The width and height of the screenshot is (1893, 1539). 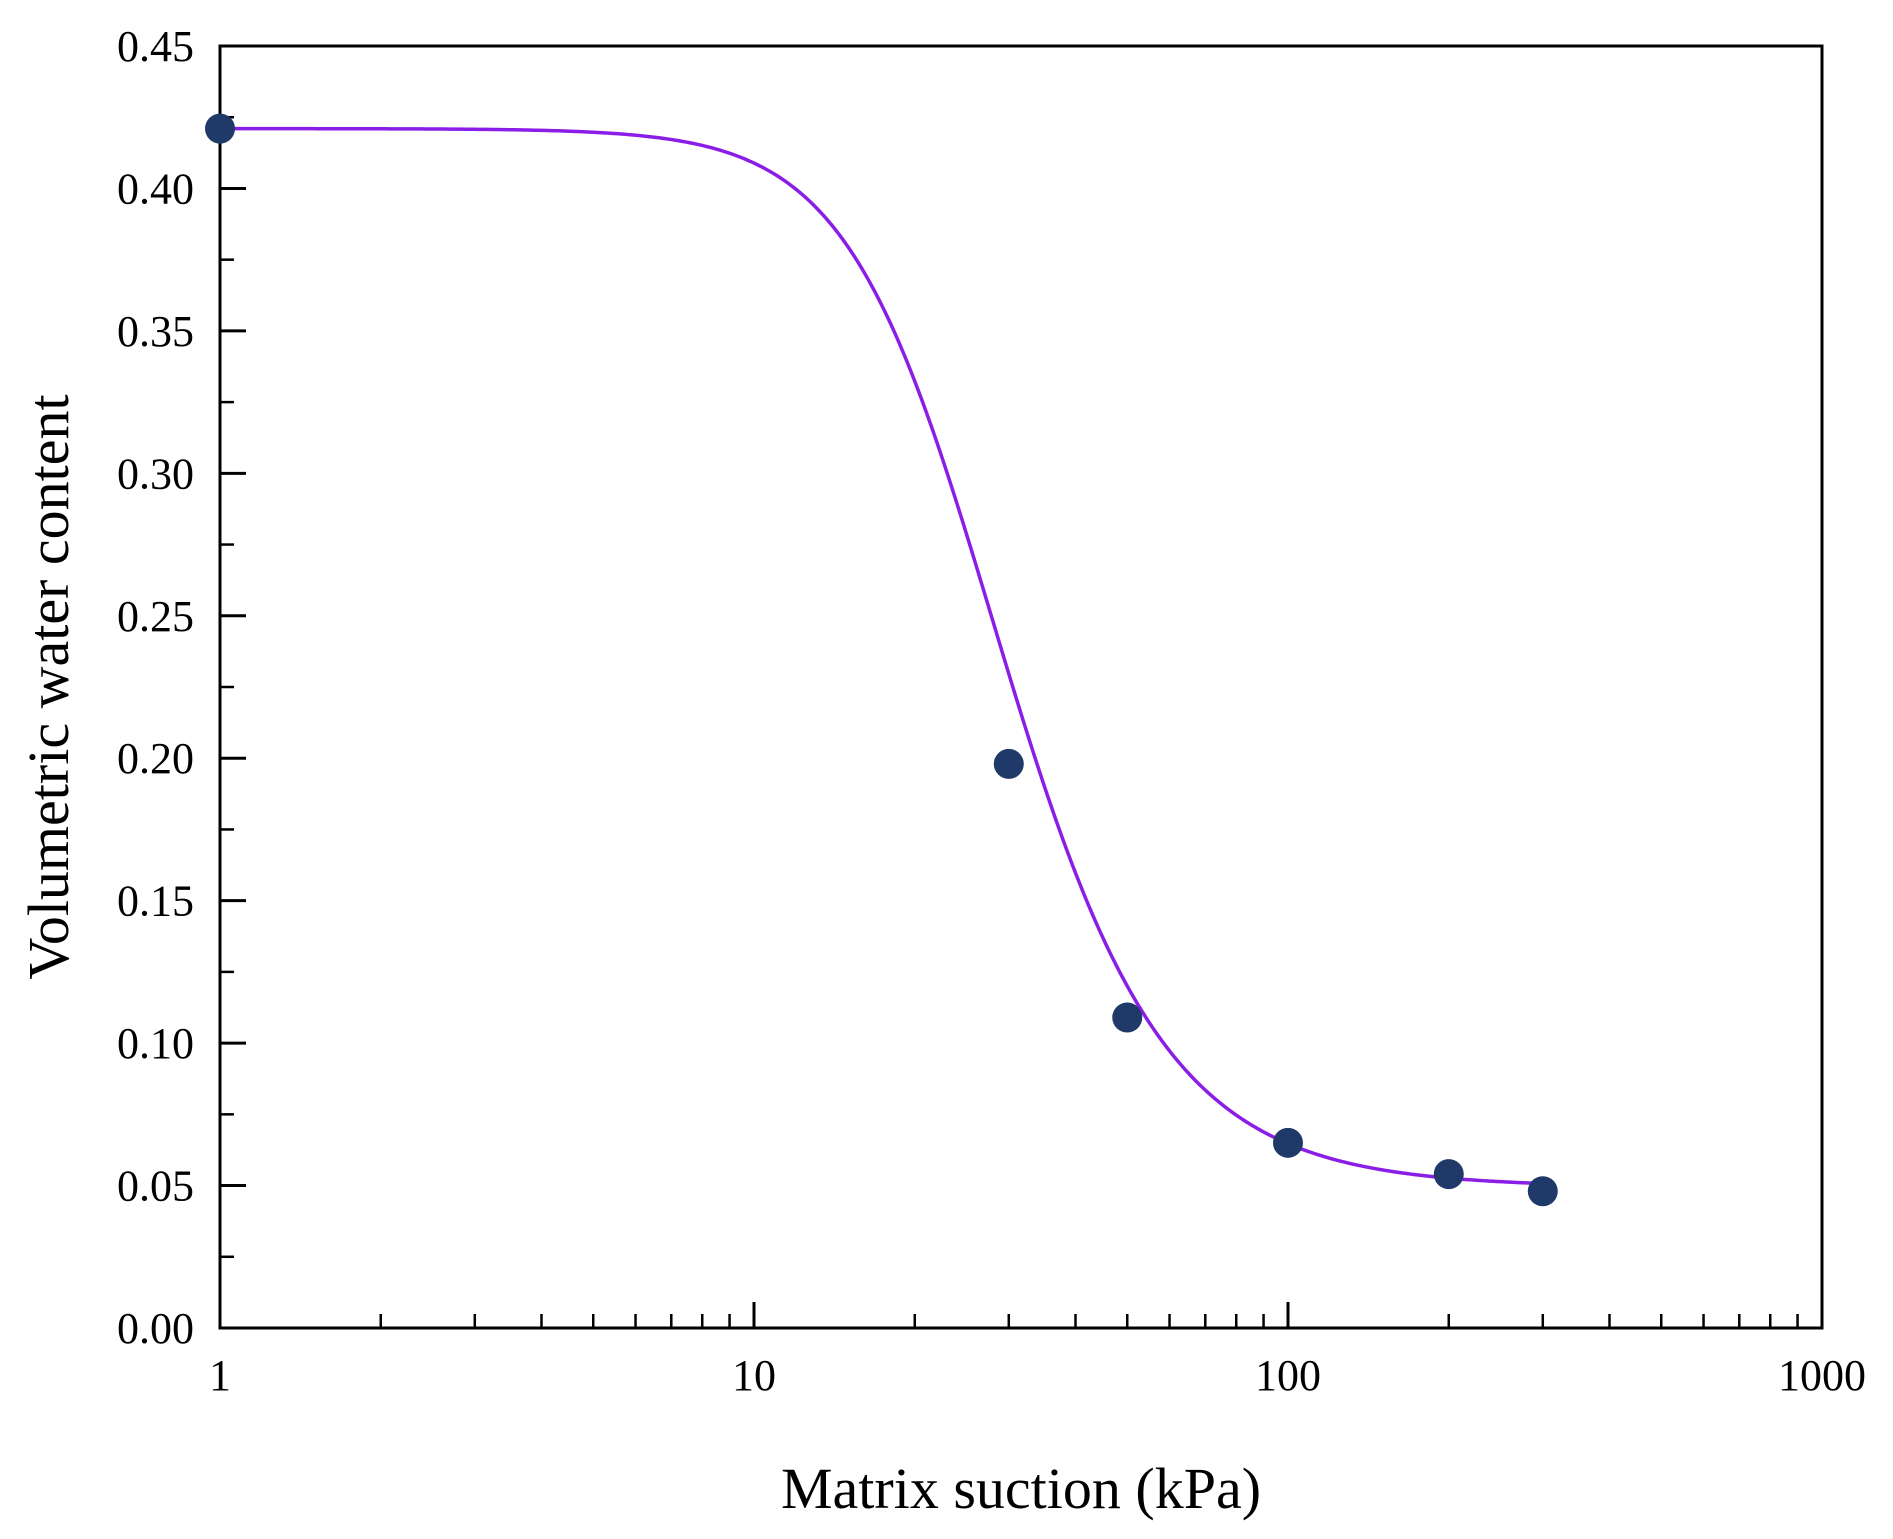 What do you see at coordinates (155, 1186) in the screenshot?
I see `y-tick-label: 0.05` at bounding box center [155, 1186].